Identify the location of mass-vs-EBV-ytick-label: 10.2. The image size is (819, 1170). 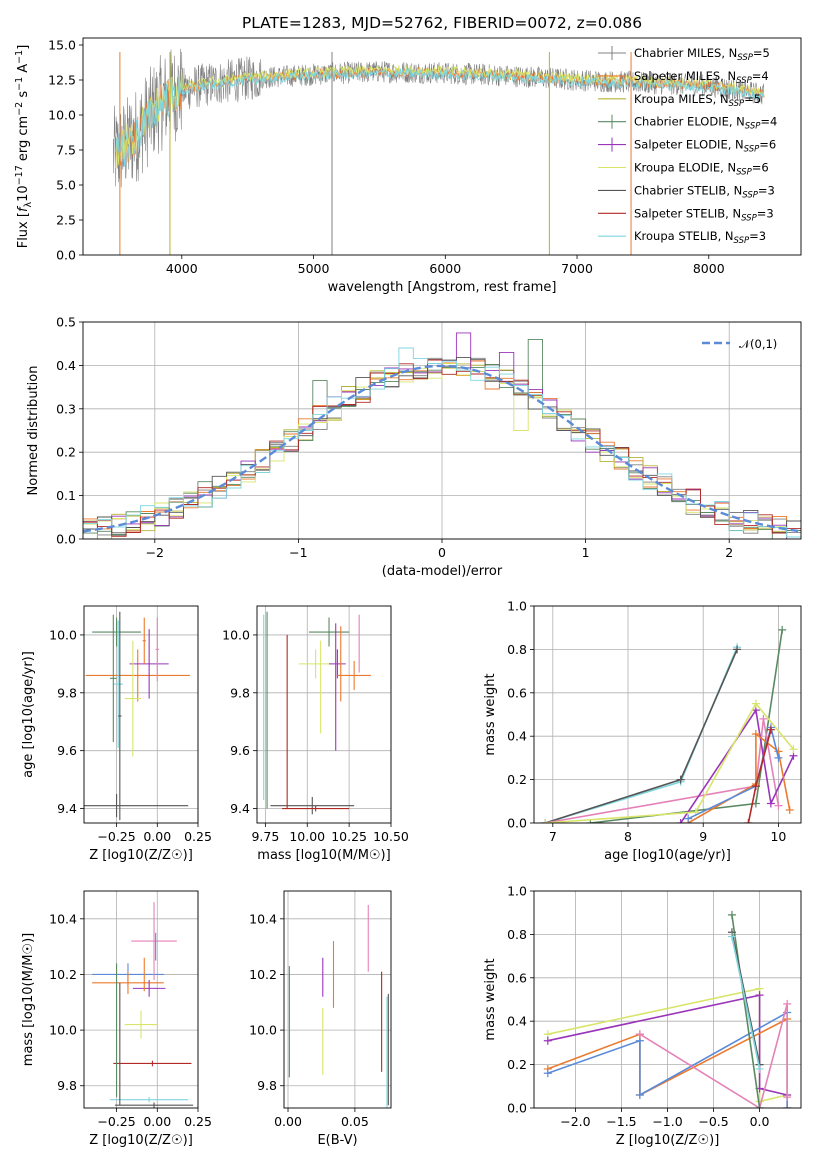
(263, 974).